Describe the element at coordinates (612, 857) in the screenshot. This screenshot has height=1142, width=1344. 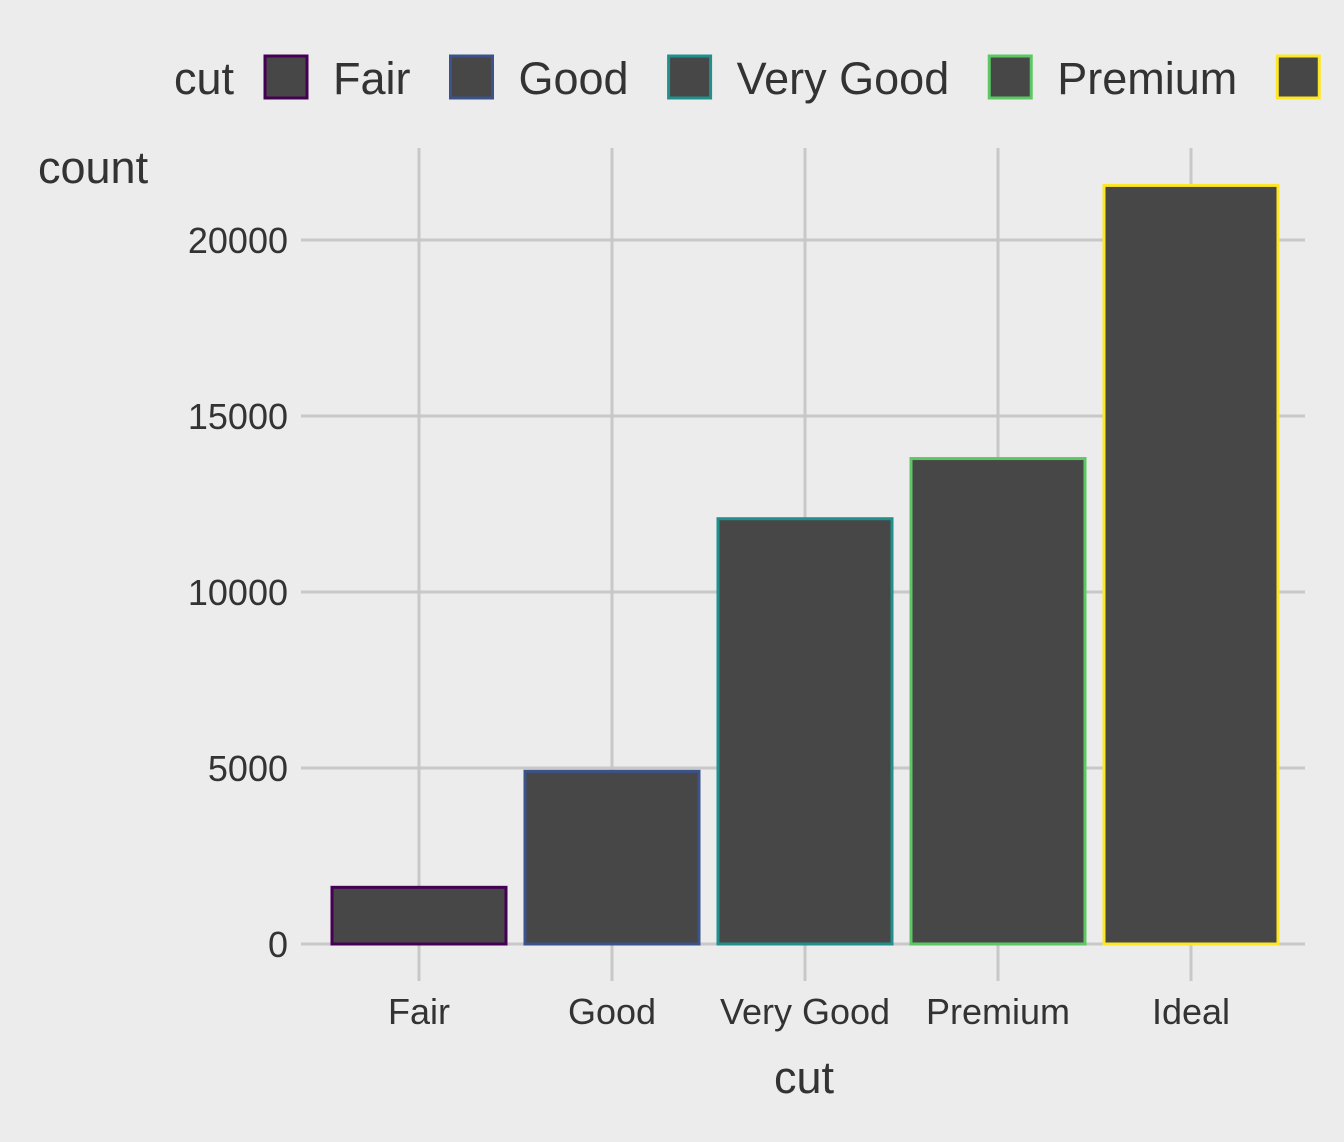
I see `bar-good` at that location.